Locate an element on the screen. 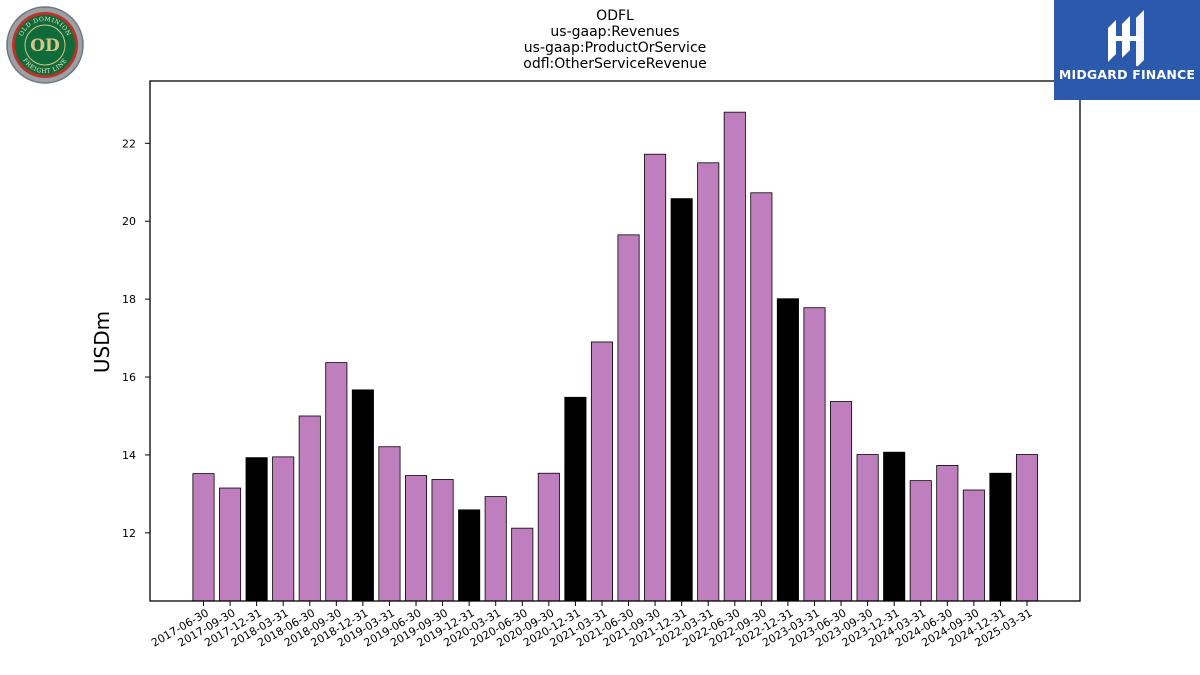 The image size is (1200, 675). chart-title-line-3: us-gaap:ProductOrService is located at coordinates (615, 48).